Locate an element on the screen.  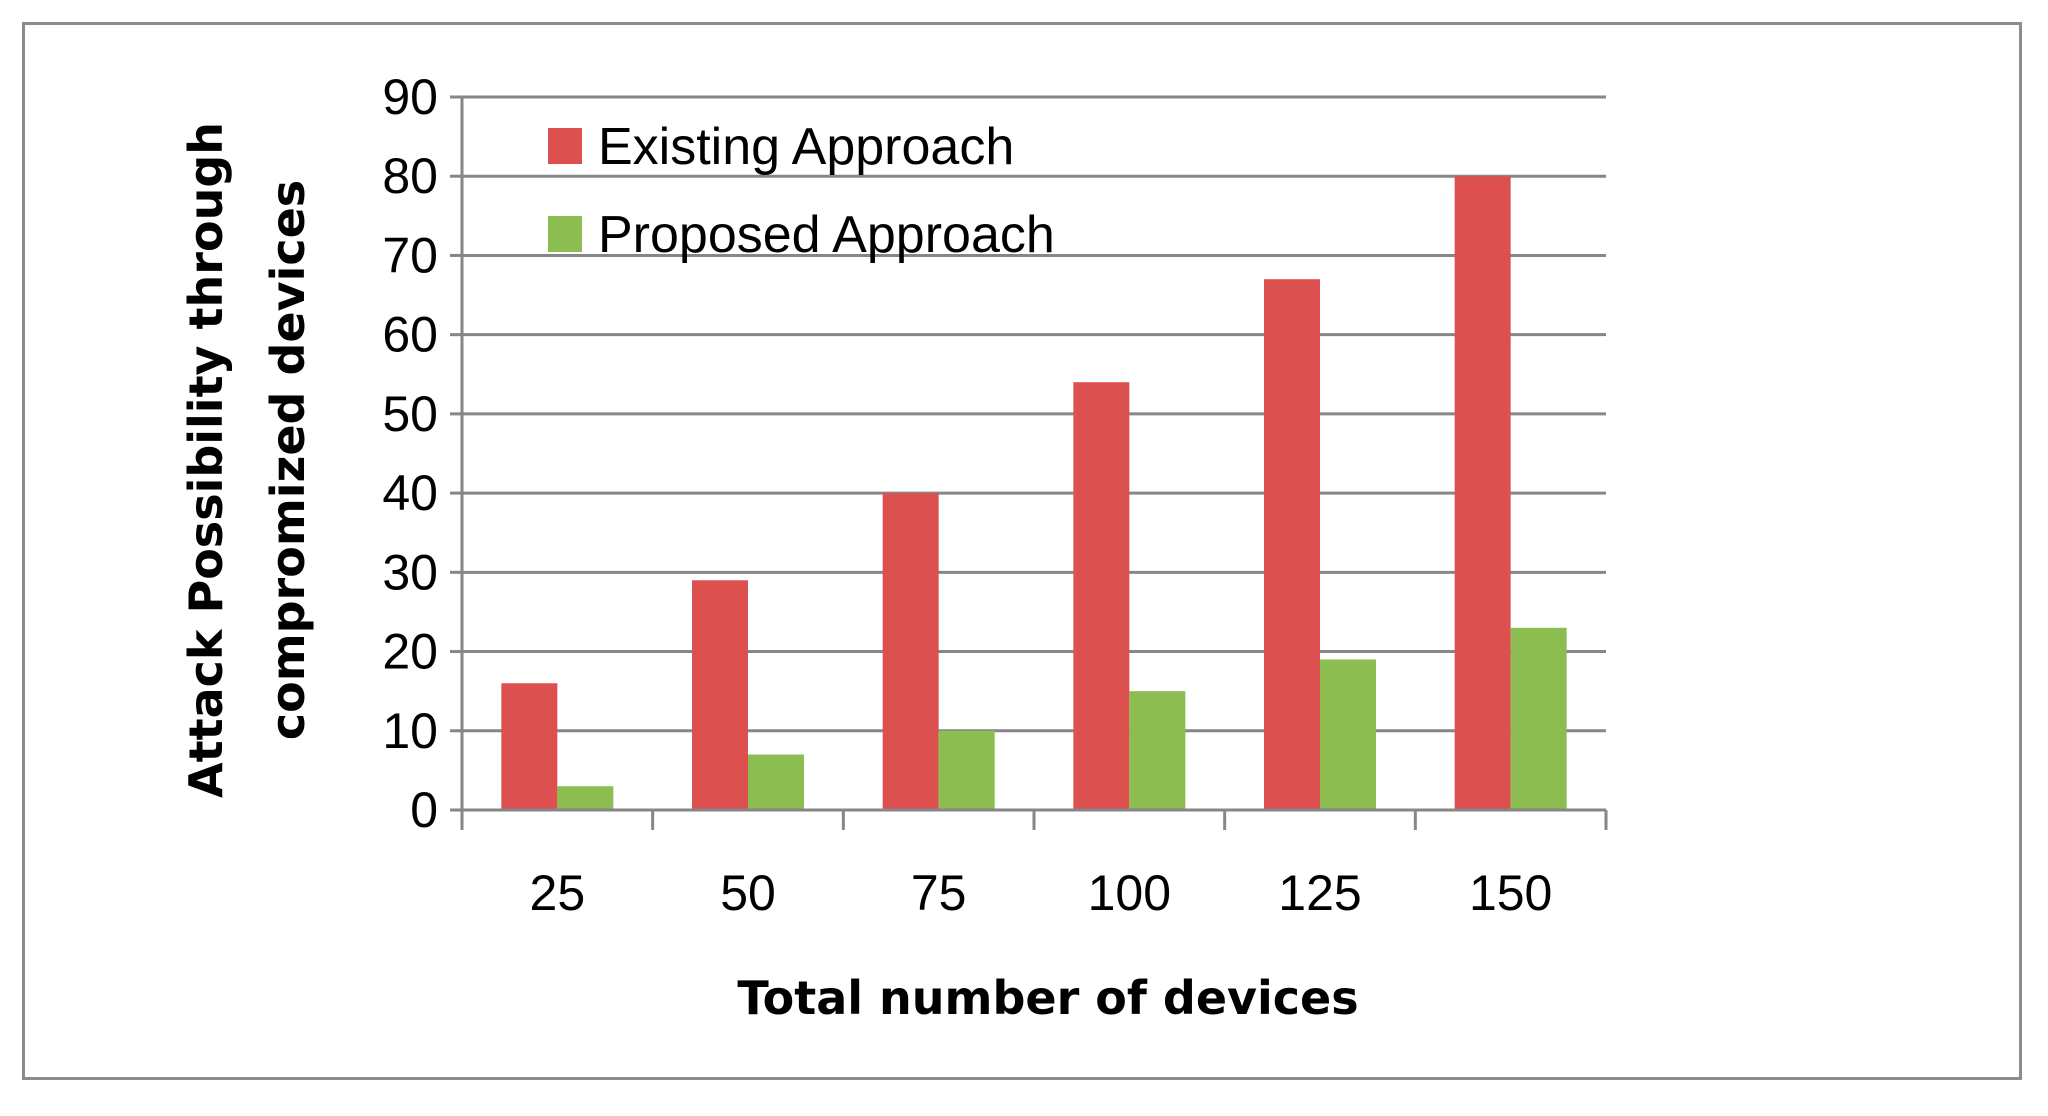
y-tick-label-40: 40 is located at coordinates (410, 493).